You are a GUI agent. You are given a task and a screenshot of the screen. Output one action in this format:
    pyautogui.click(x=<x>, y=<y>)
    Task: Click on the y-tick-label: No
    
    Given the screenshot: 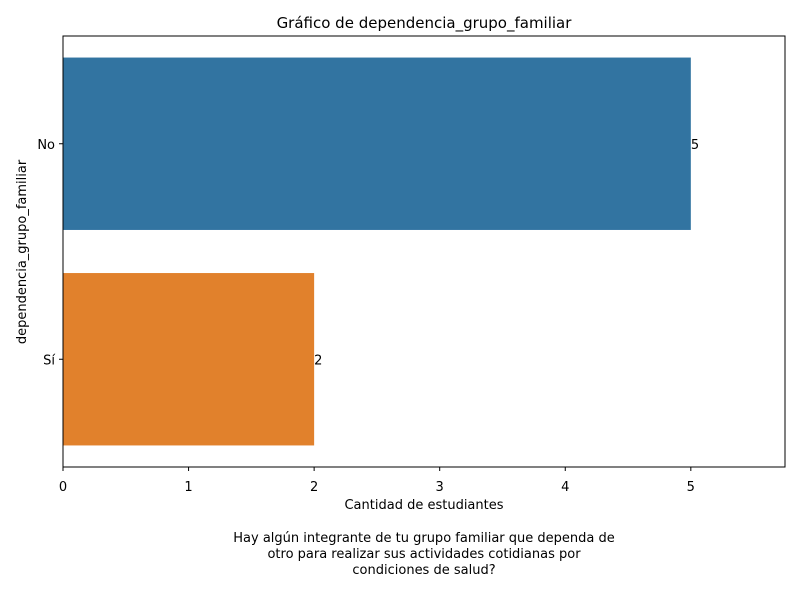 What is the action you would take?
    pyautogui.click(x=46, y=145)
    